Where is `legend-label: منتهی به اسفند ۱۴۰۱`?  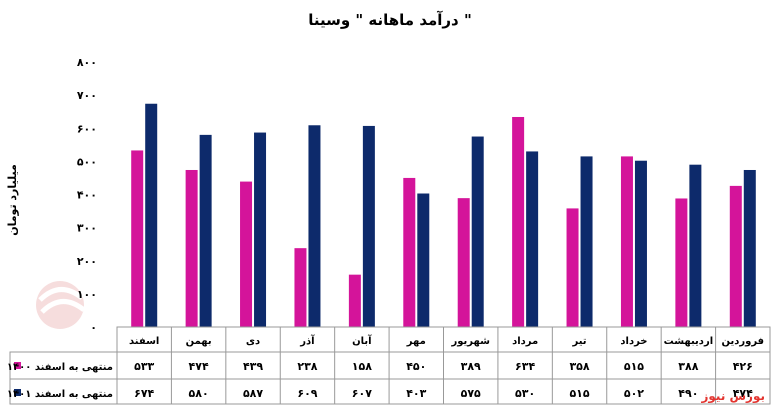 legend-label: منتهی به اسفند ۱۴۰۱ is located at coordinates (60, 394).